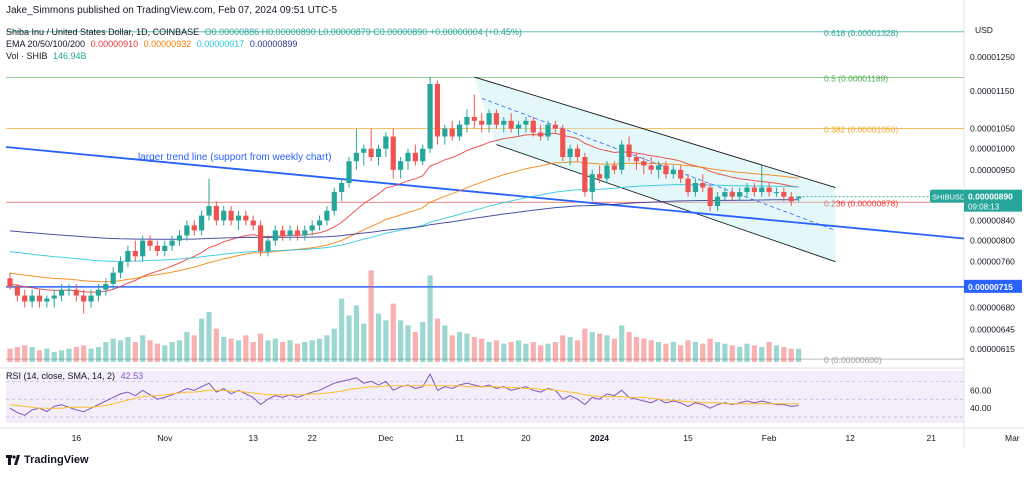 The height and width of the screenshot is (477, 1024). What do you see at coordinates (990, 287) in the screenshot?
I see `support-tag-label: 0.00000715` at bounding box center [990, 287].